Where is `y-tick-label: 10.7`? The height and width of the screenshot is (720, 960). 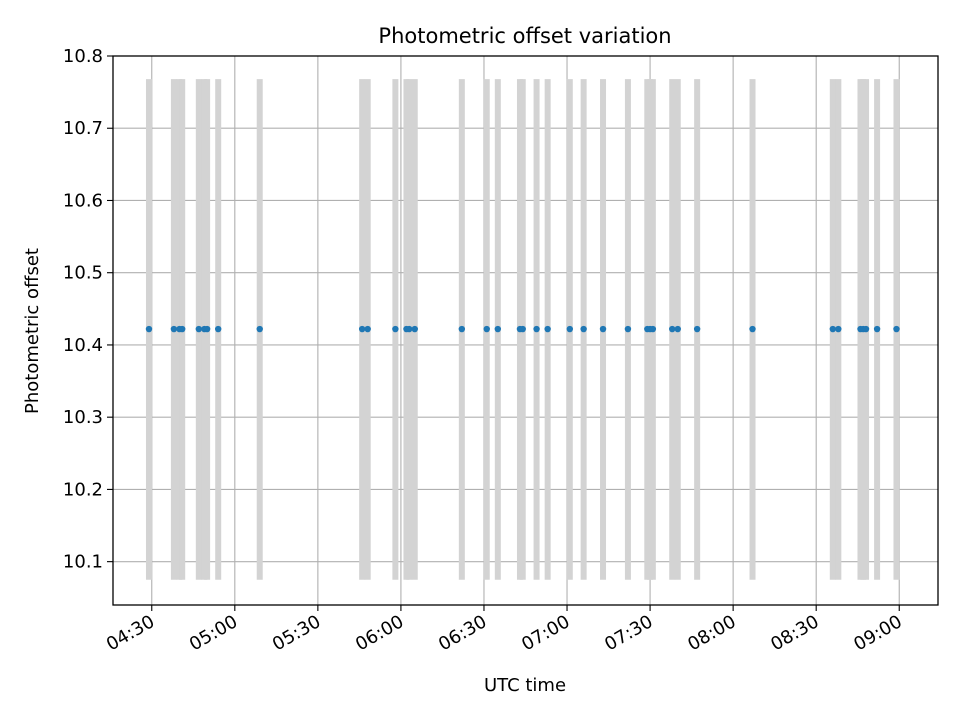 y-tick-label: 10.7 is located at coordinates (83, 128).